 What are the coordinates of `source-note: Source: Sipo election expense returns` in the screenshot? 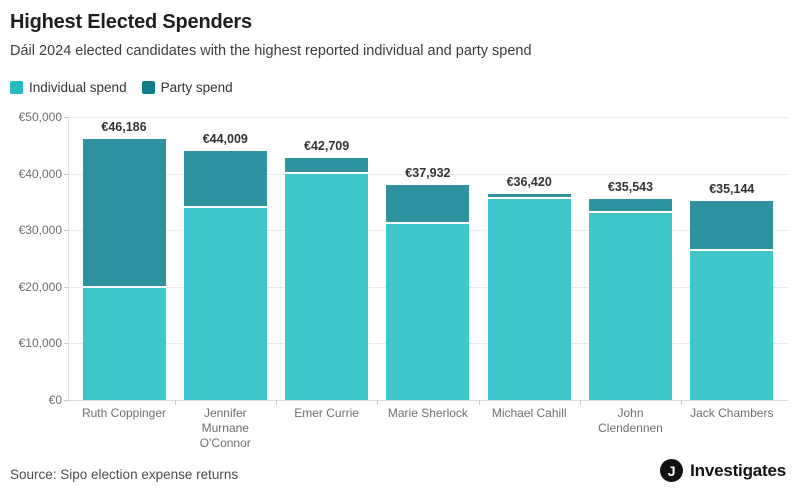 It's located at (124, 474).